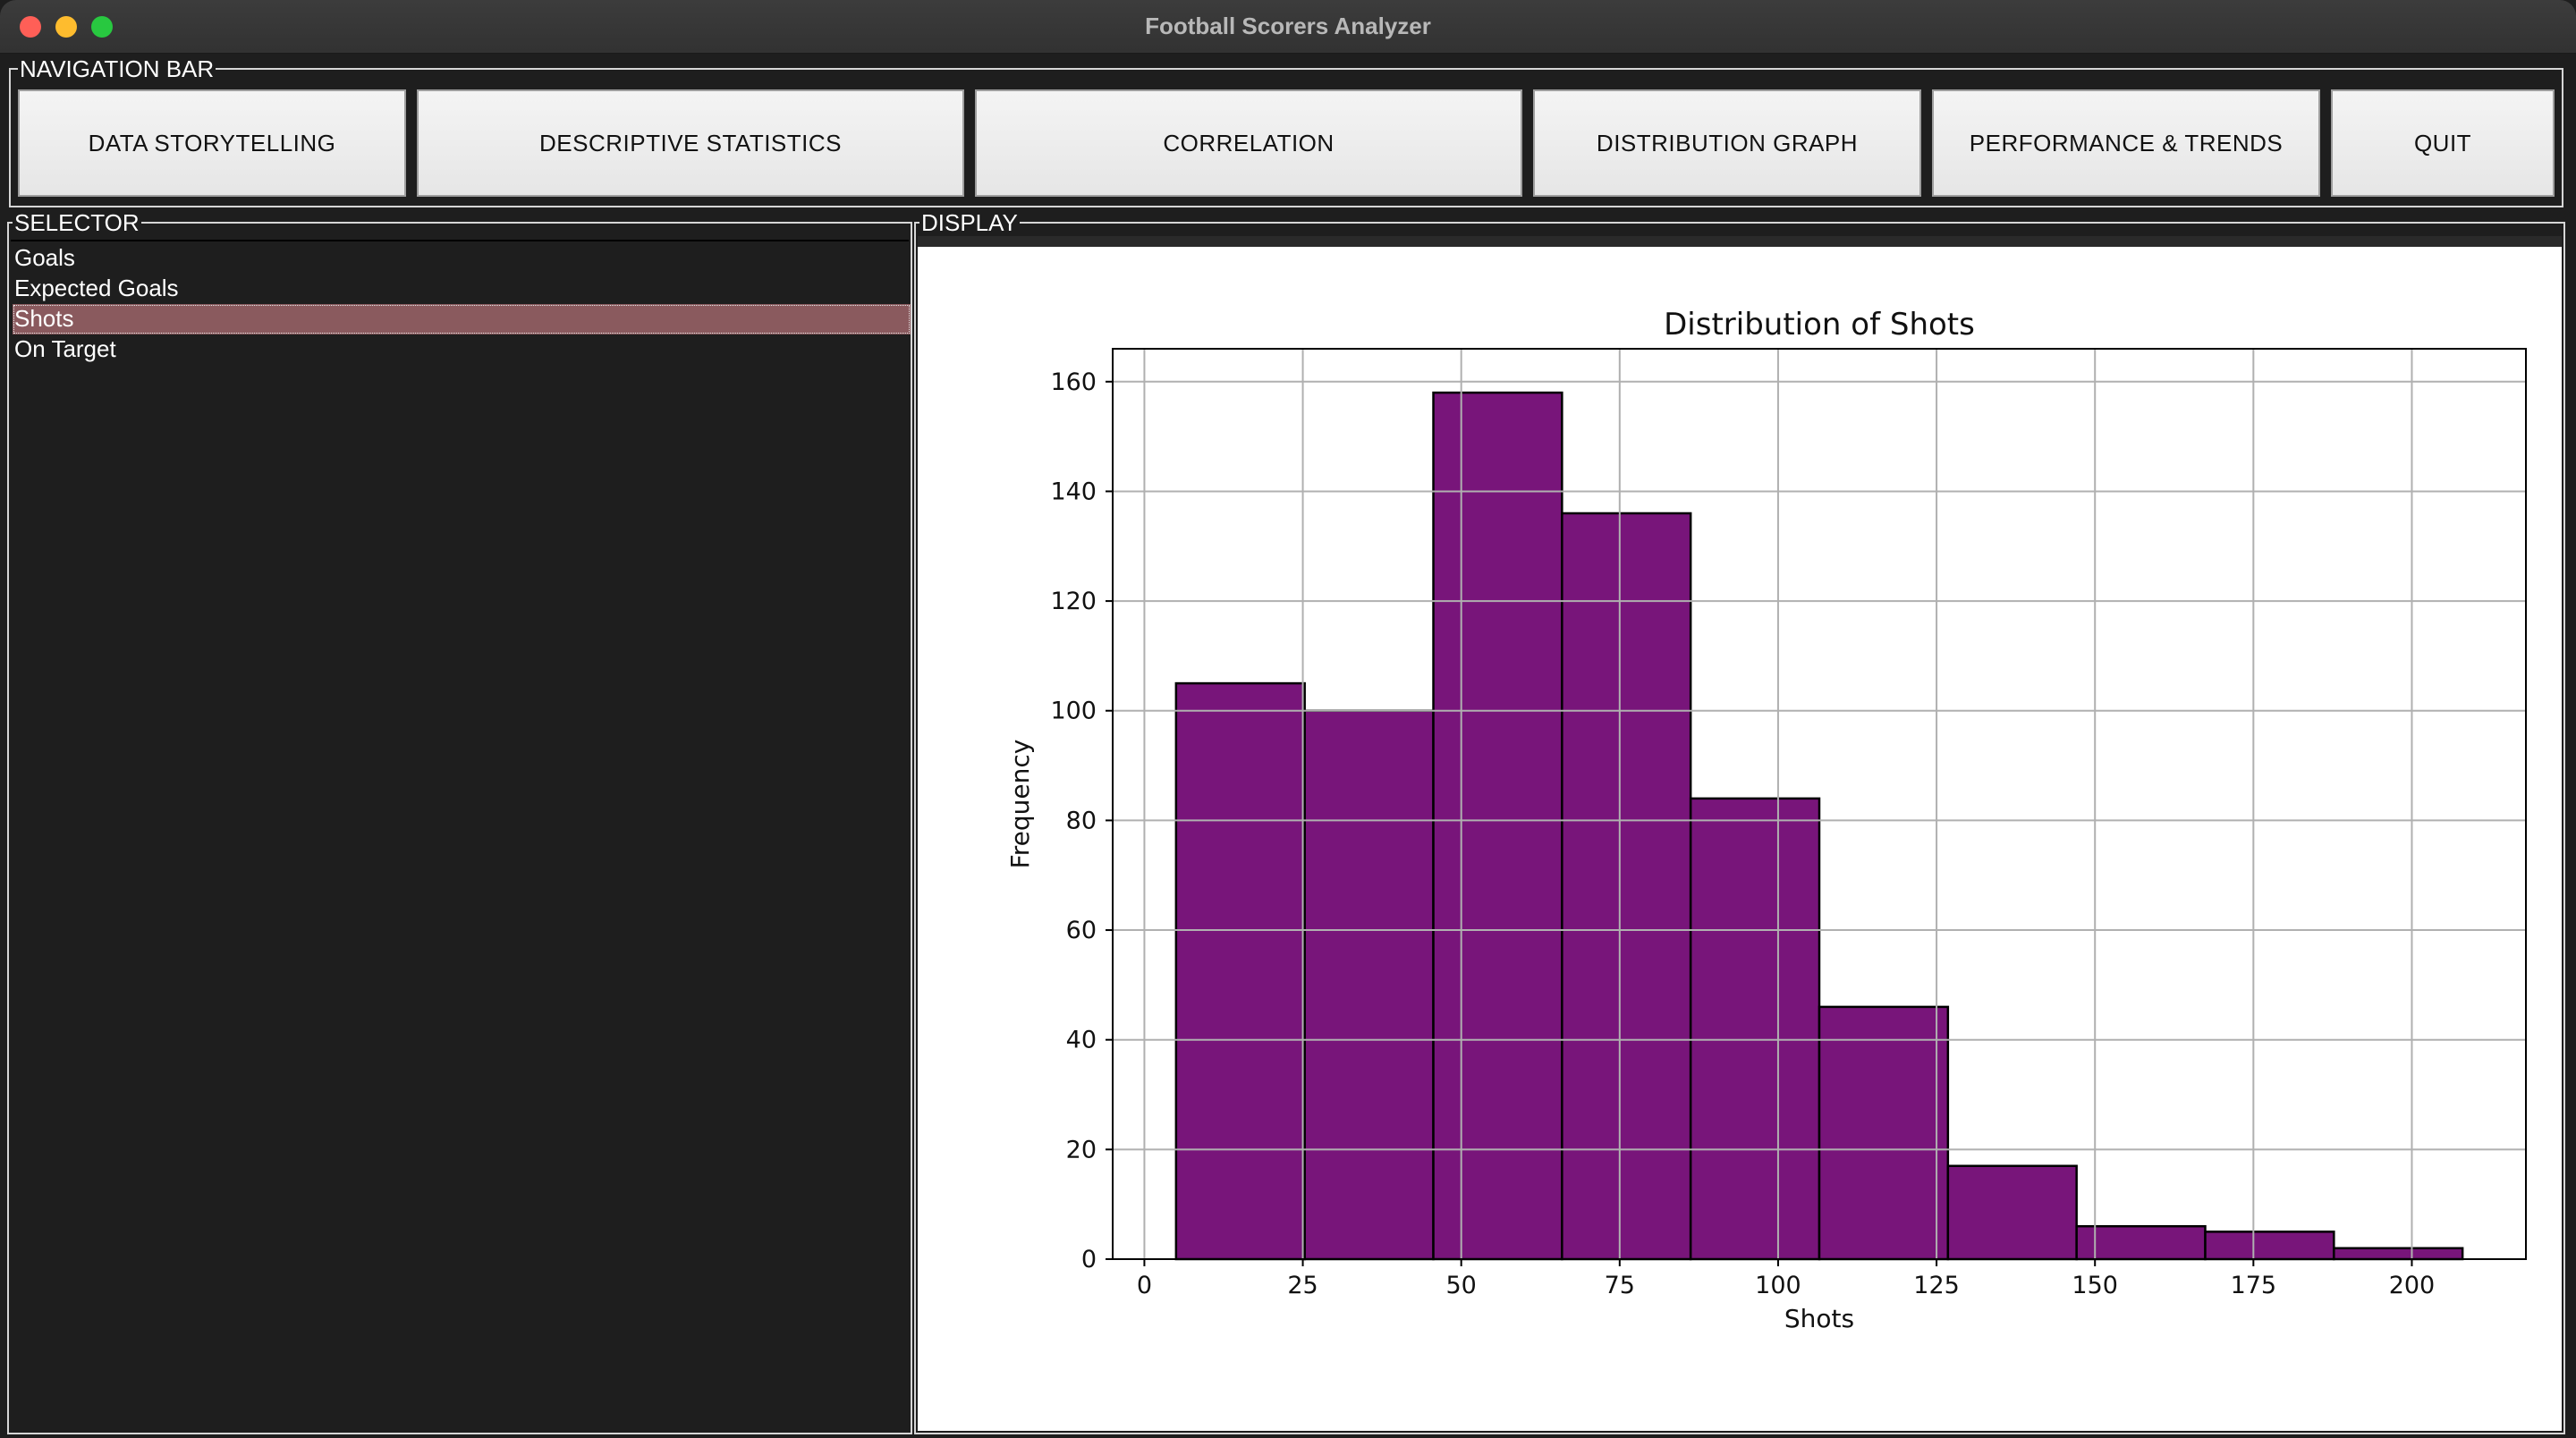 The width and height of the screenshot is (2576, 1438). Describe the element at coordinates (30, 27) in the screenshot. I see `close-window-button` at that location.